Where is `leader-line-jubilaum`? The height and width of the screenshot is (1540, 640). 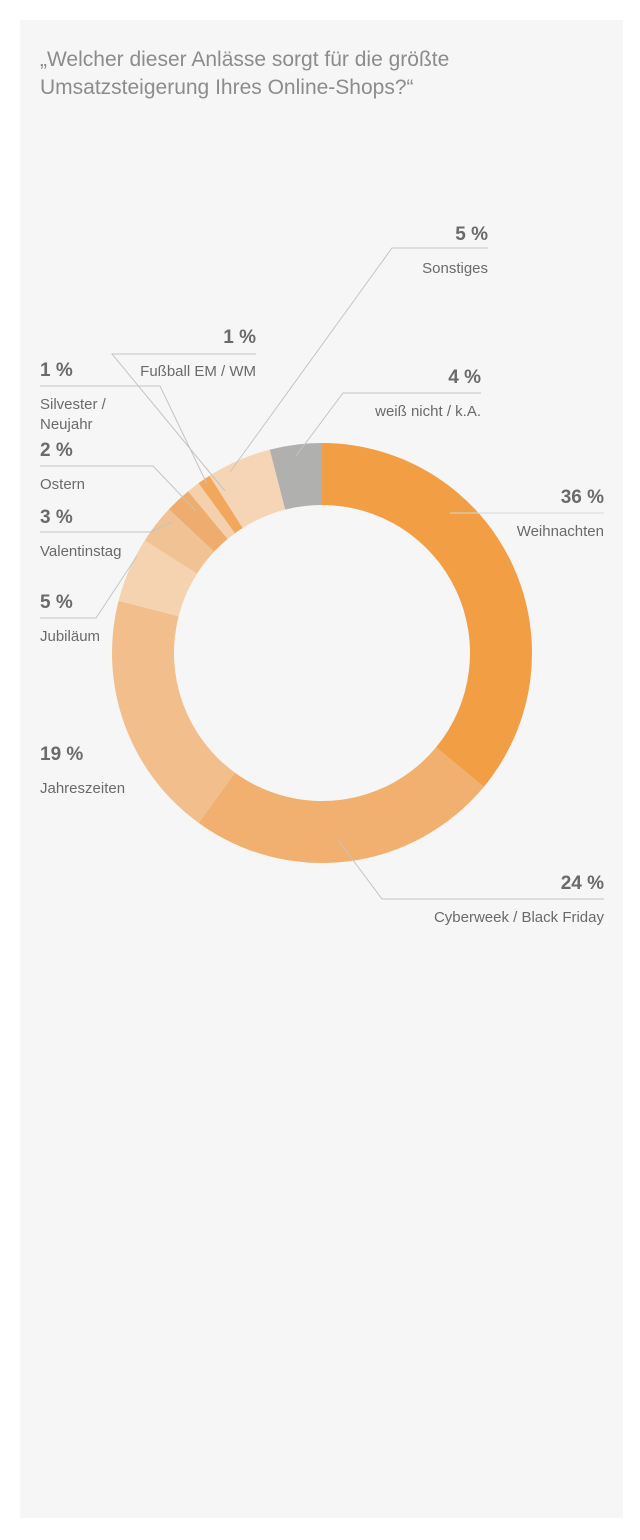
leader-line-jubilaum is located at coordinates (89, 587).